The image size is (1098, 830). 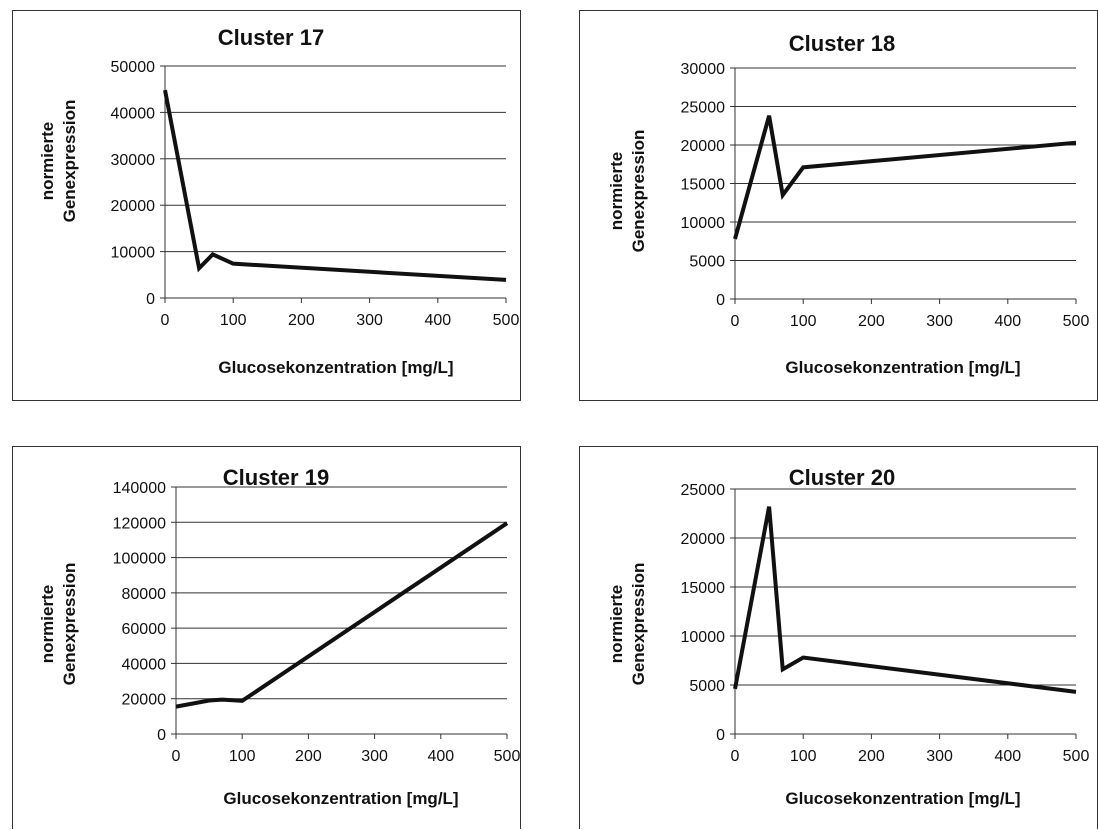 I want to click on chart-title: Cluster 20, so click(x=842, y=477).